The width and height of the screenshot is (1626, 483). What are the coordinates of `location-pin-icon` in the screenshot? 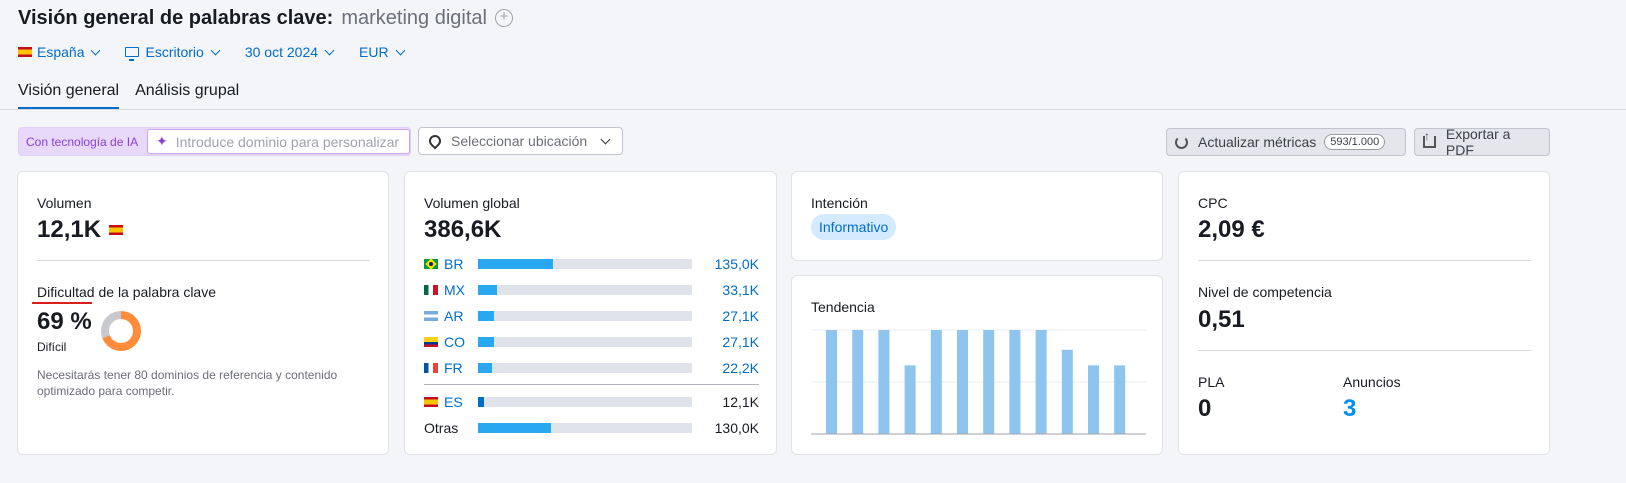 It's located at (435, 141).